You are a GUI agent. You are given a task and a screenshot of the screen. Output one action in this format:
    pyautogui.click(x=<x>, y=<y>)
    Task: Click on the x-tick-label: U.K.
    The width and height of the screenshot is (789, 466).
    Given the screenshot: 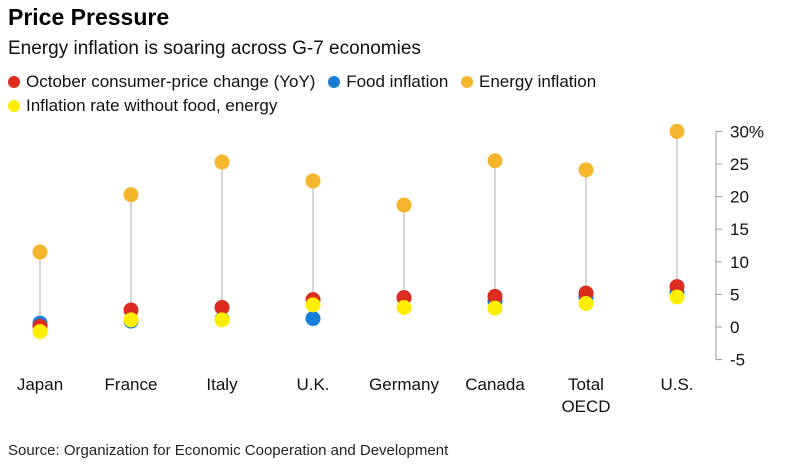 What is the action you would take?
    pyautogui.click(x=312, y=384)
    